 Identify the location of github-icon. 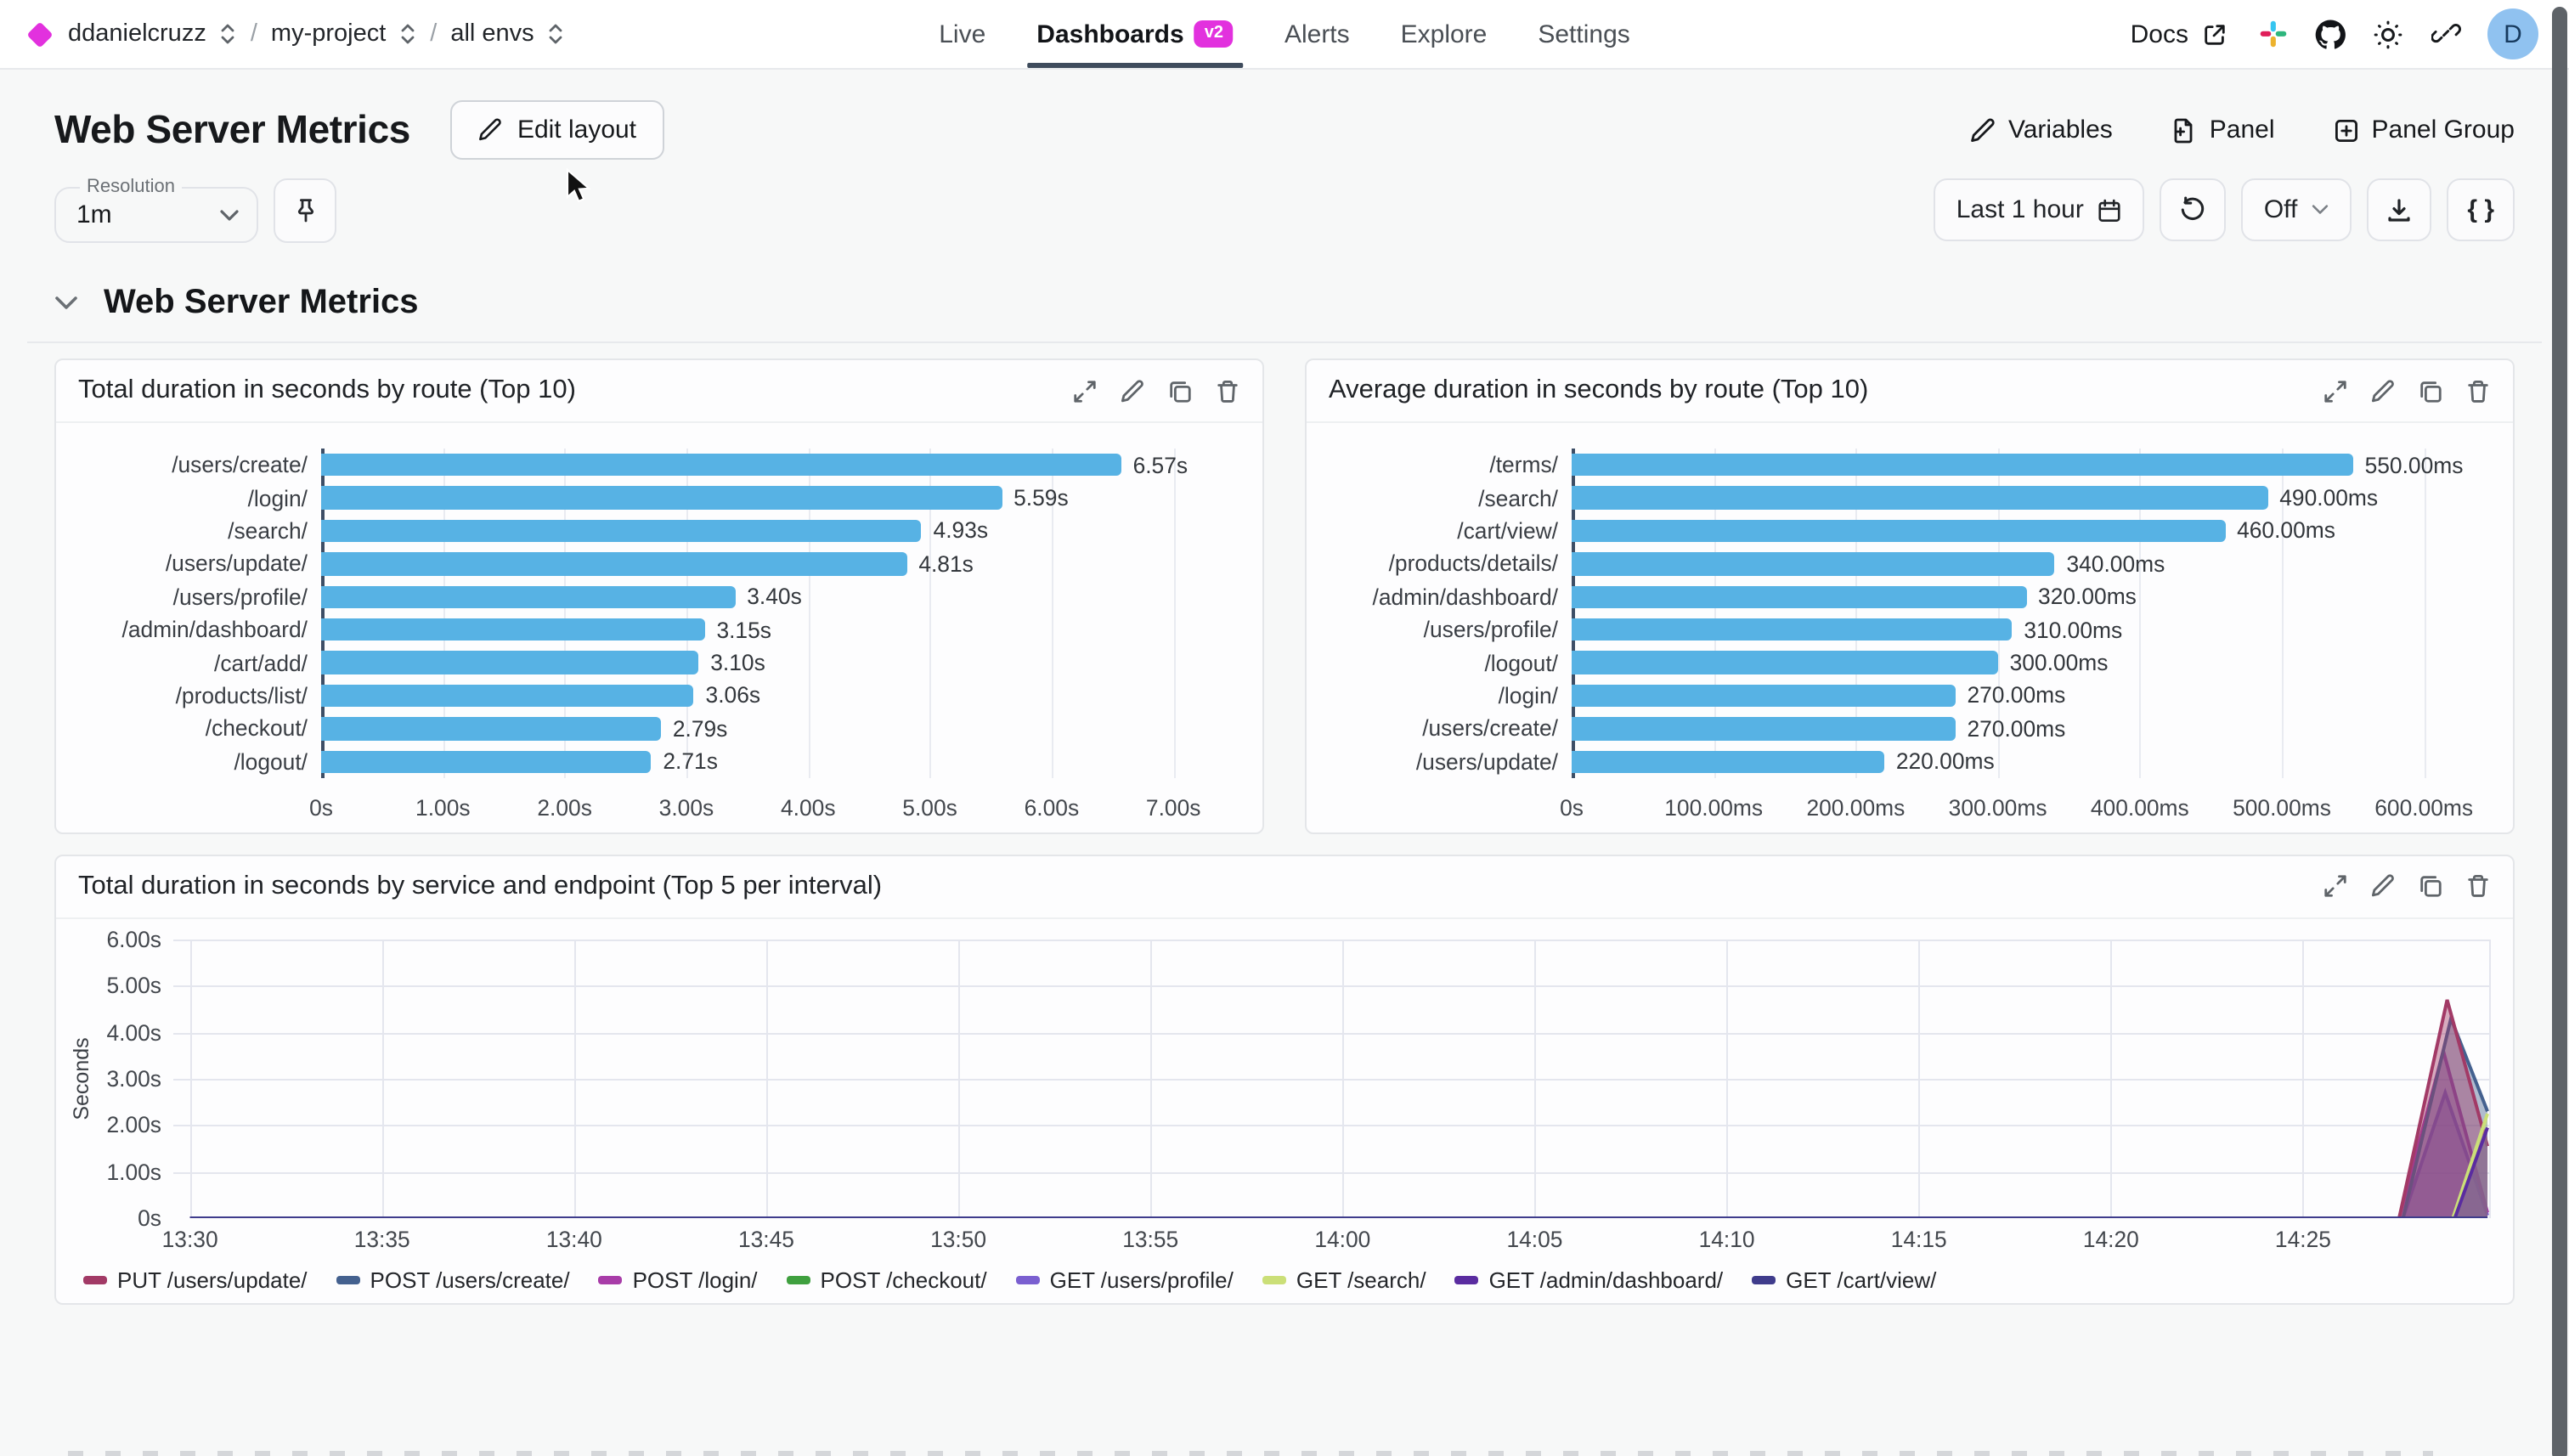
(2330, 34).